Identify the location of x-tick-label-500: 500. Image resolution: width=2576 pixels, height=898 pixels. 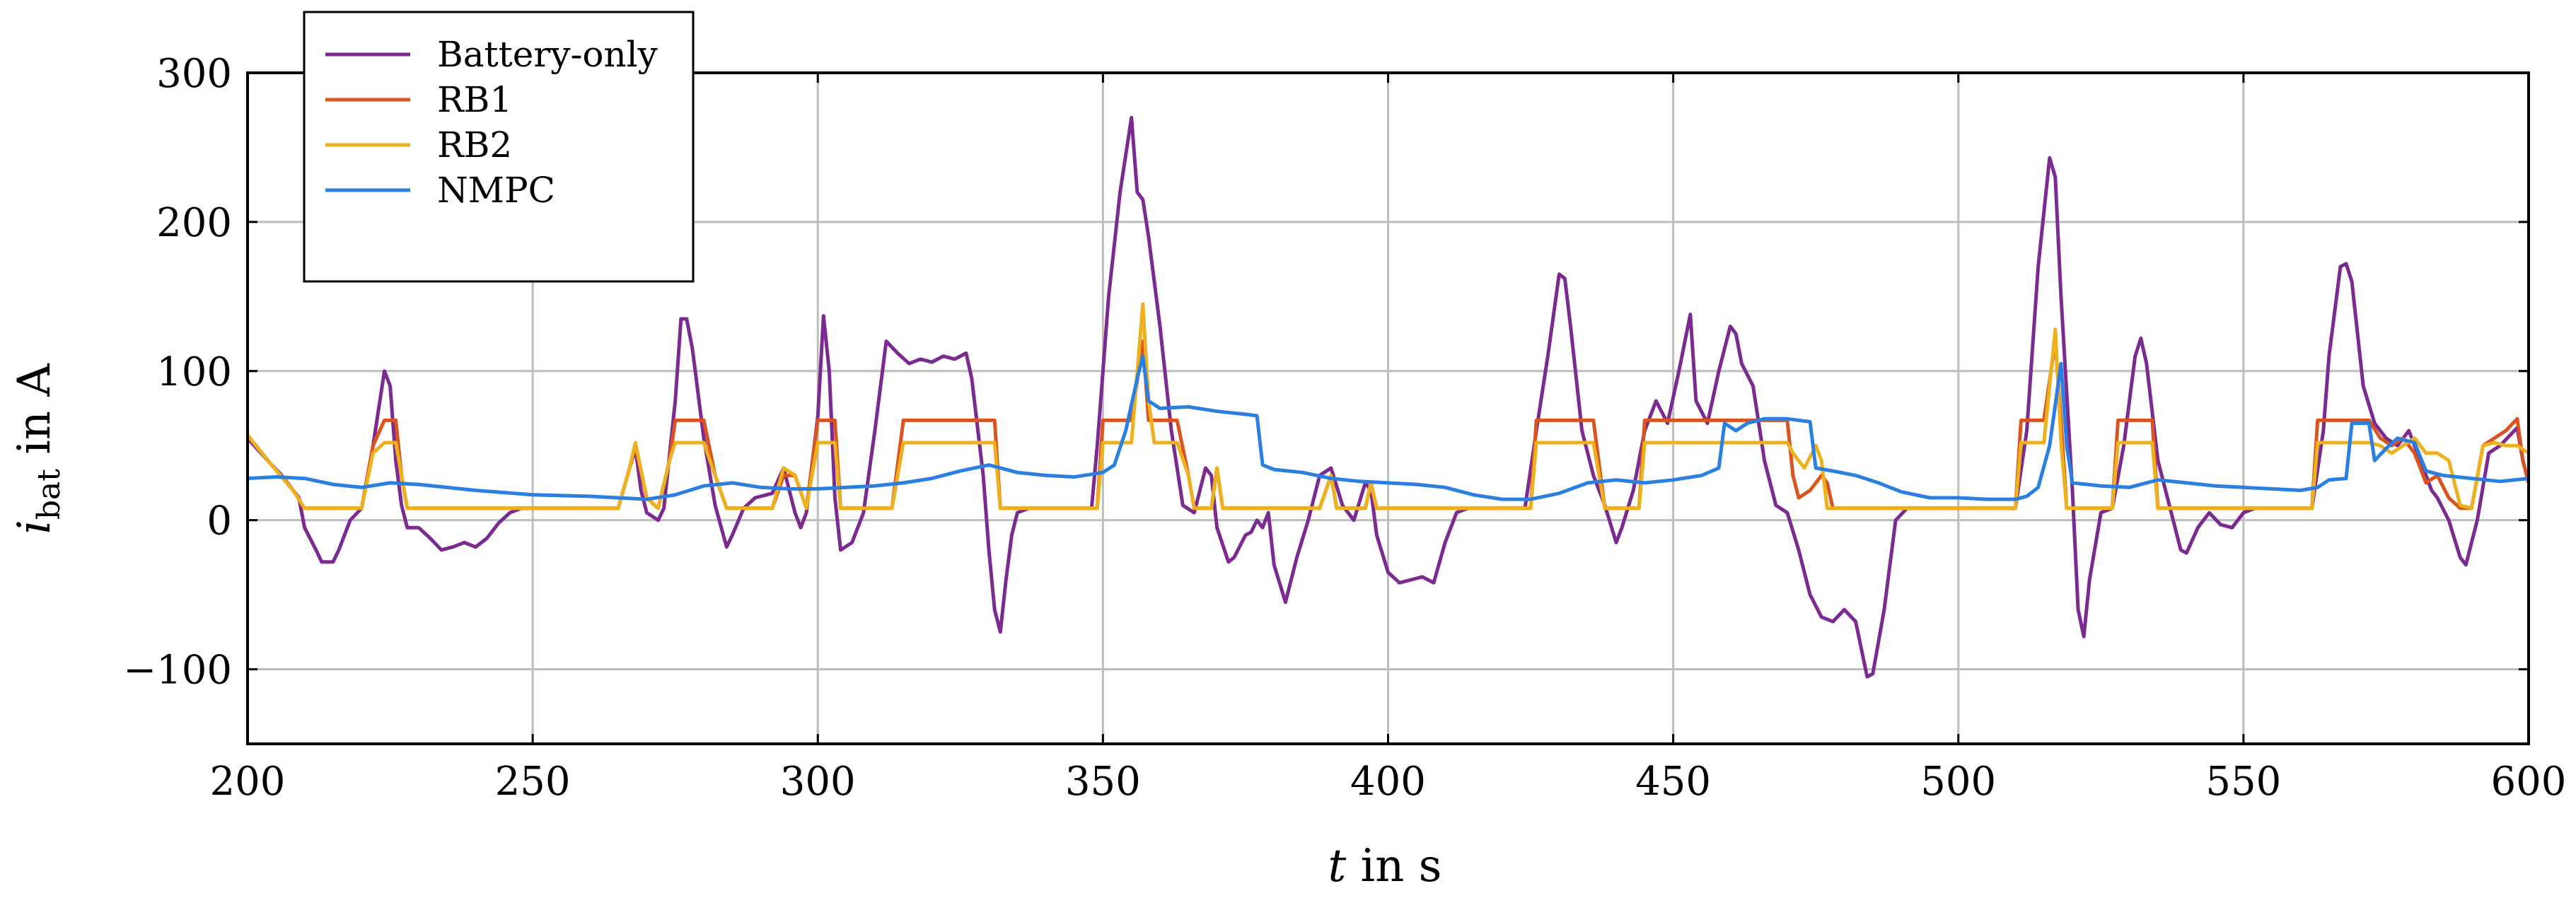
(1958, 782).